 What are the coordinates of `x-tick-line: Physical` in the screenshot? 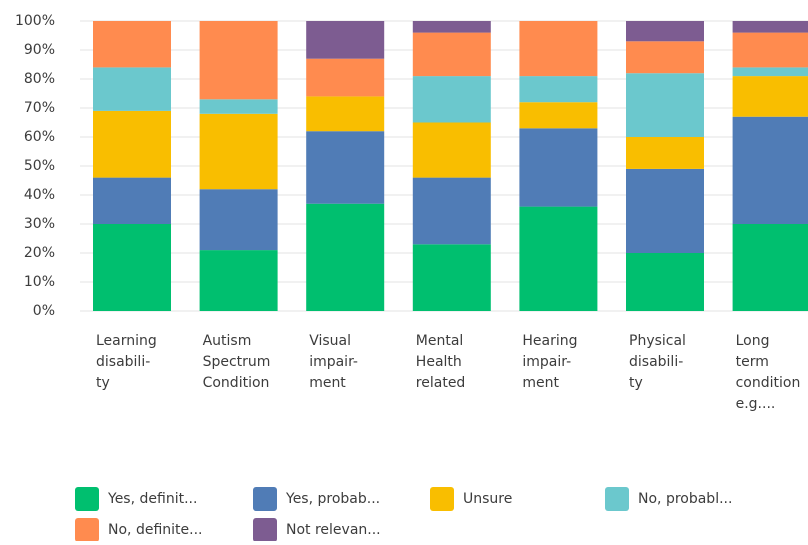 It's located at (657, 341).